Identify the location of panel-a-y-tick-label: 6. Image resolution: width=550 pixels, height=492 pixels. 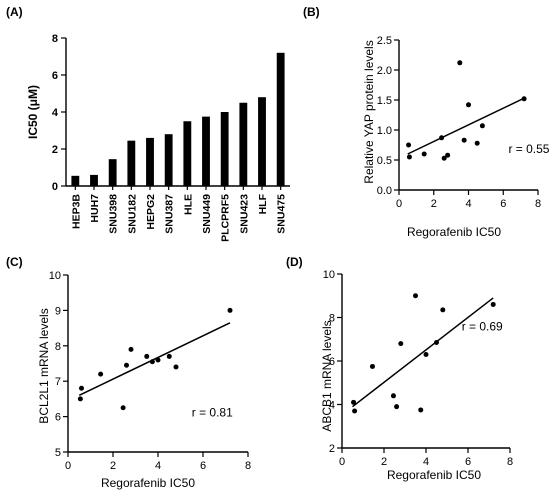
(55, 76).